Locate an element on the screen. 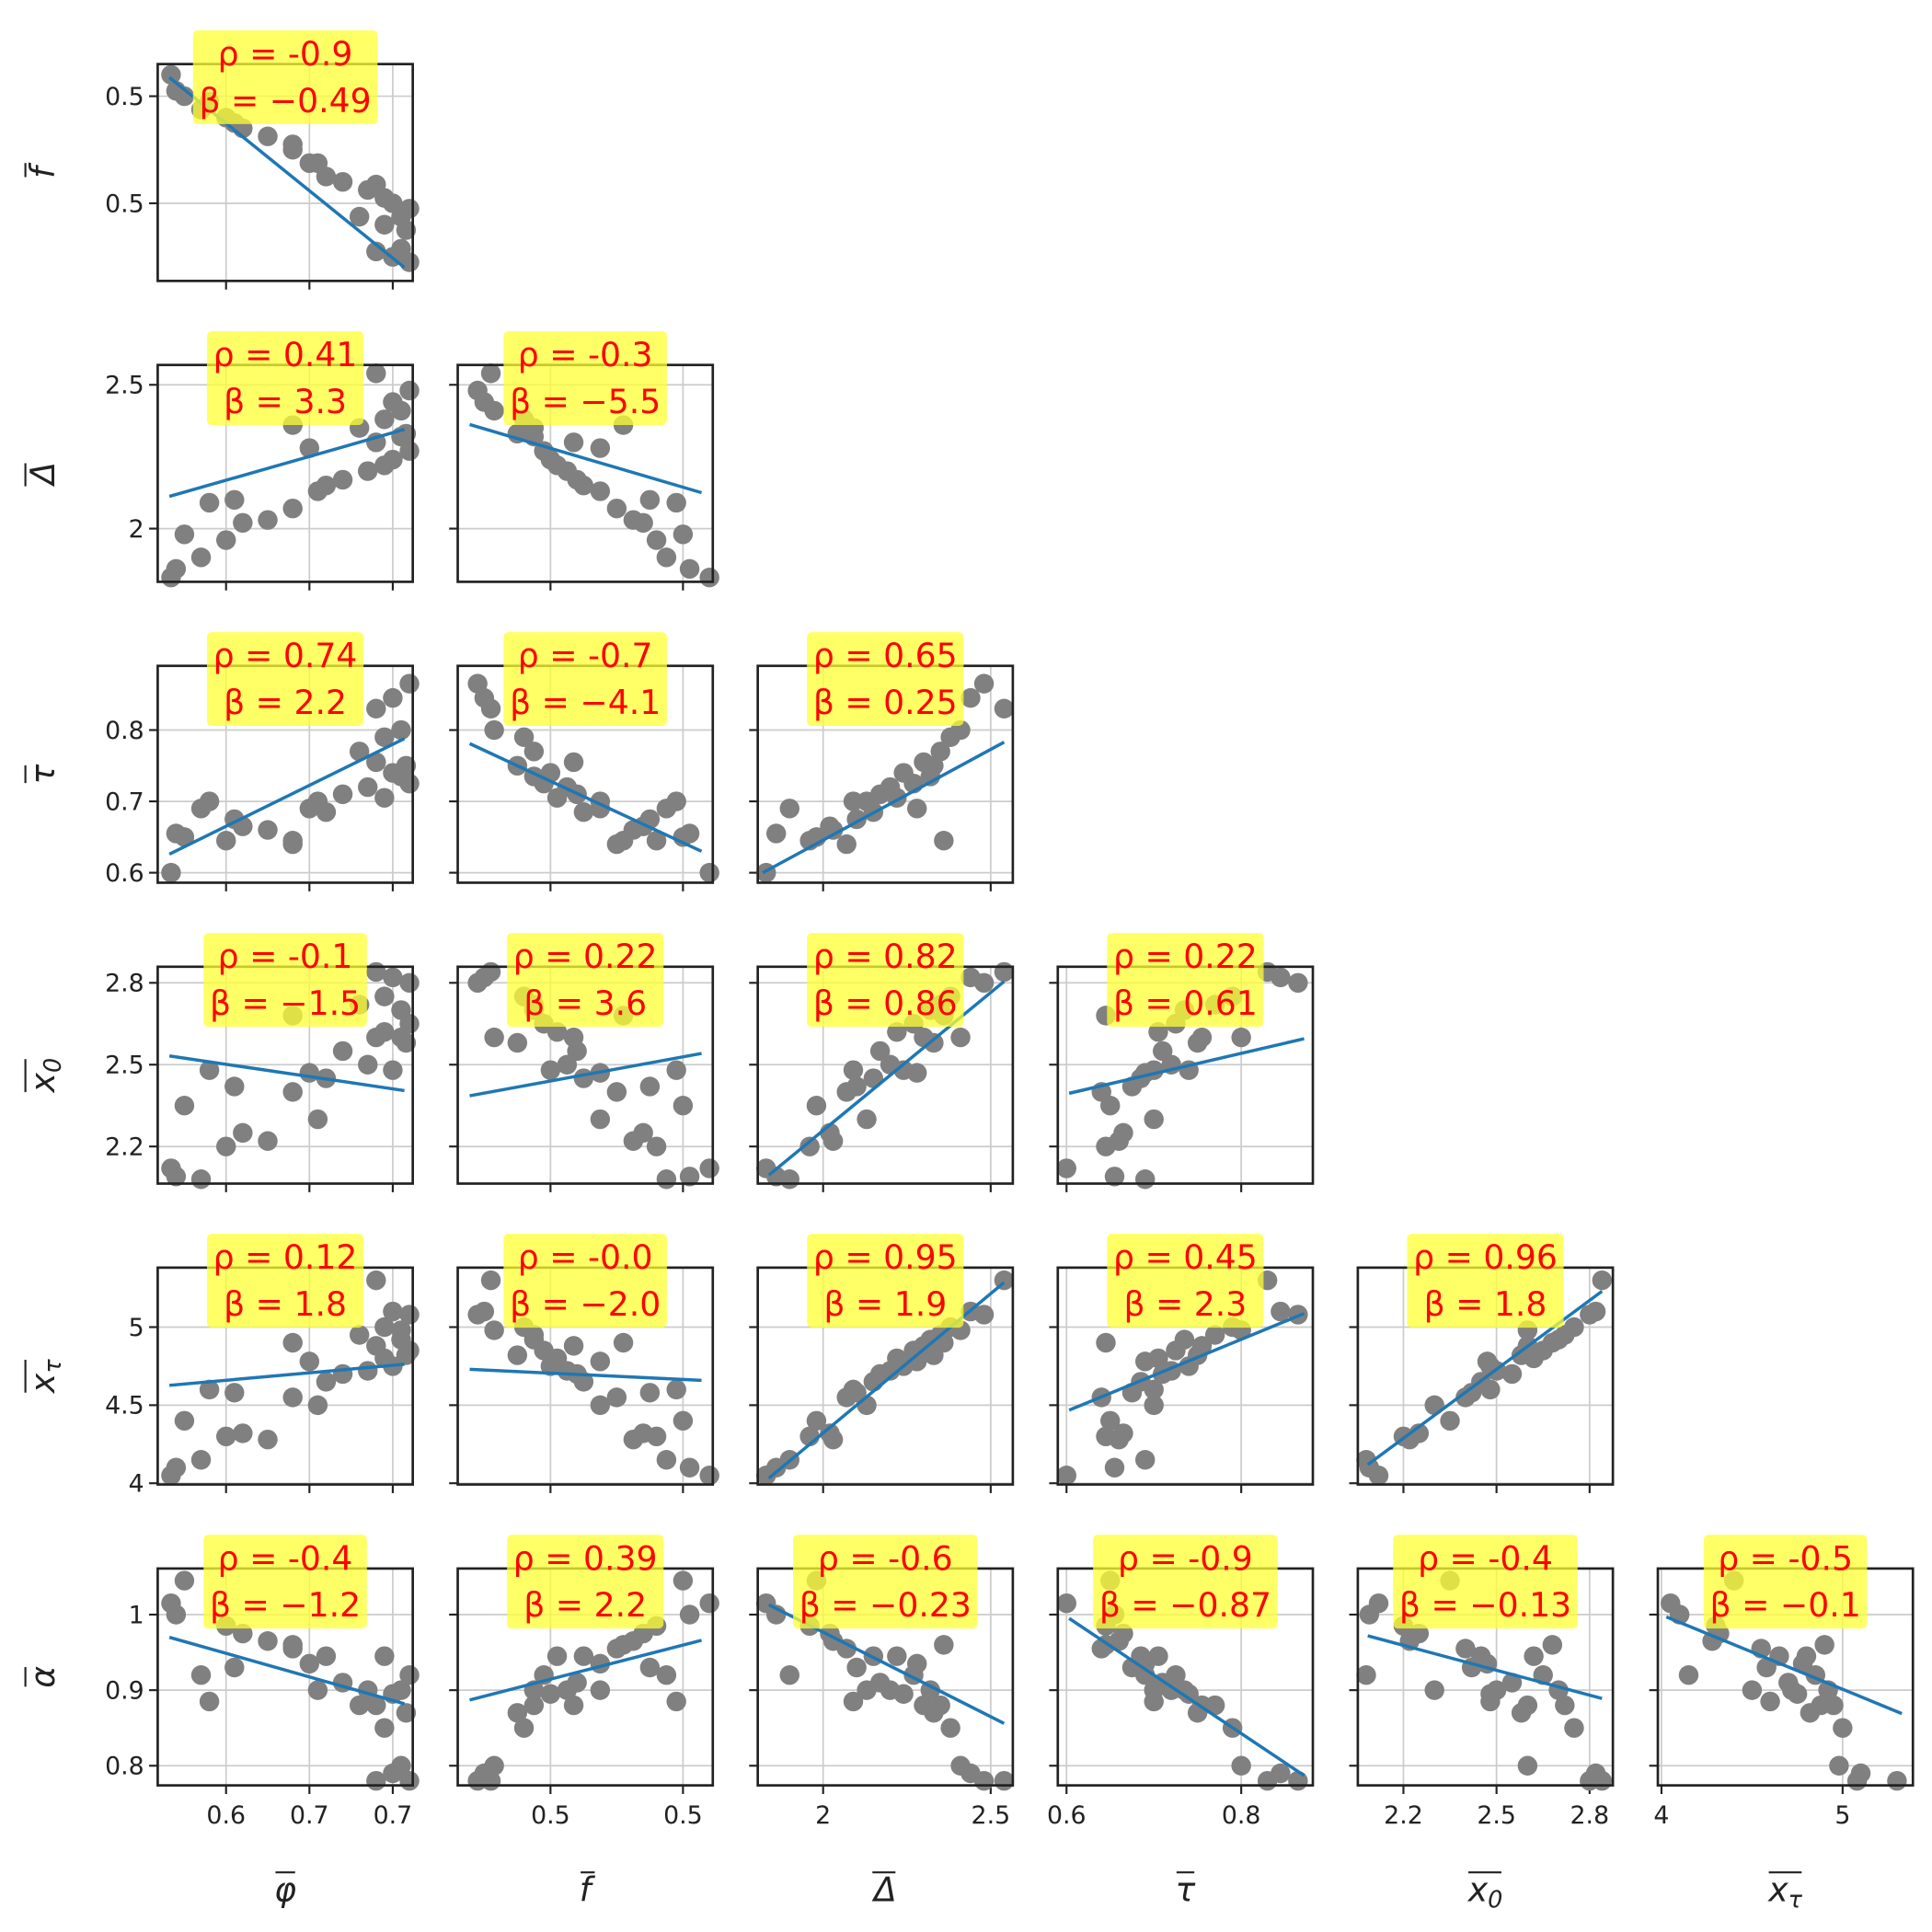 The height and width of the screenshot is (1932, 1932). axis-label-text: x is located at coordinates (43, 1383).